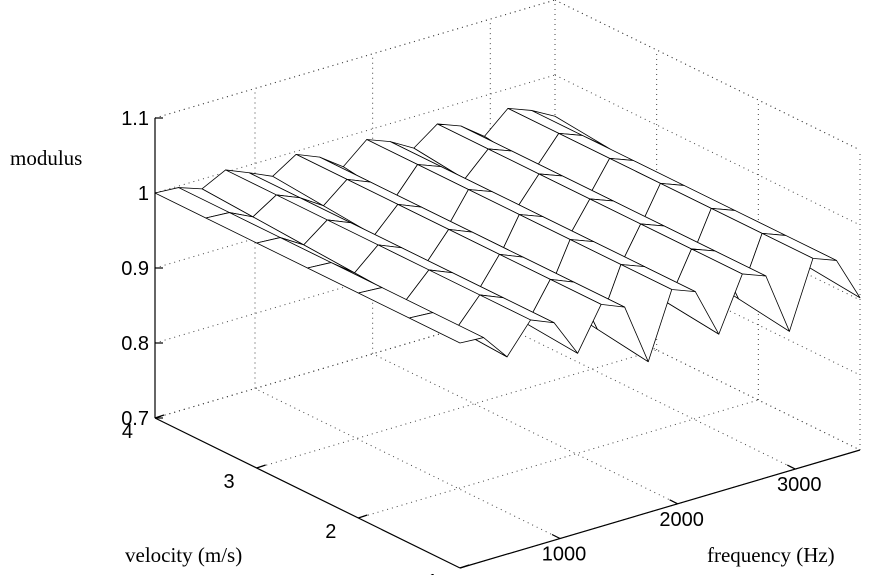 The image size is (890, 575). Describe the element at coordinates (143, 194) in the screenshot. I see `z-tick-label: 1` at that location.